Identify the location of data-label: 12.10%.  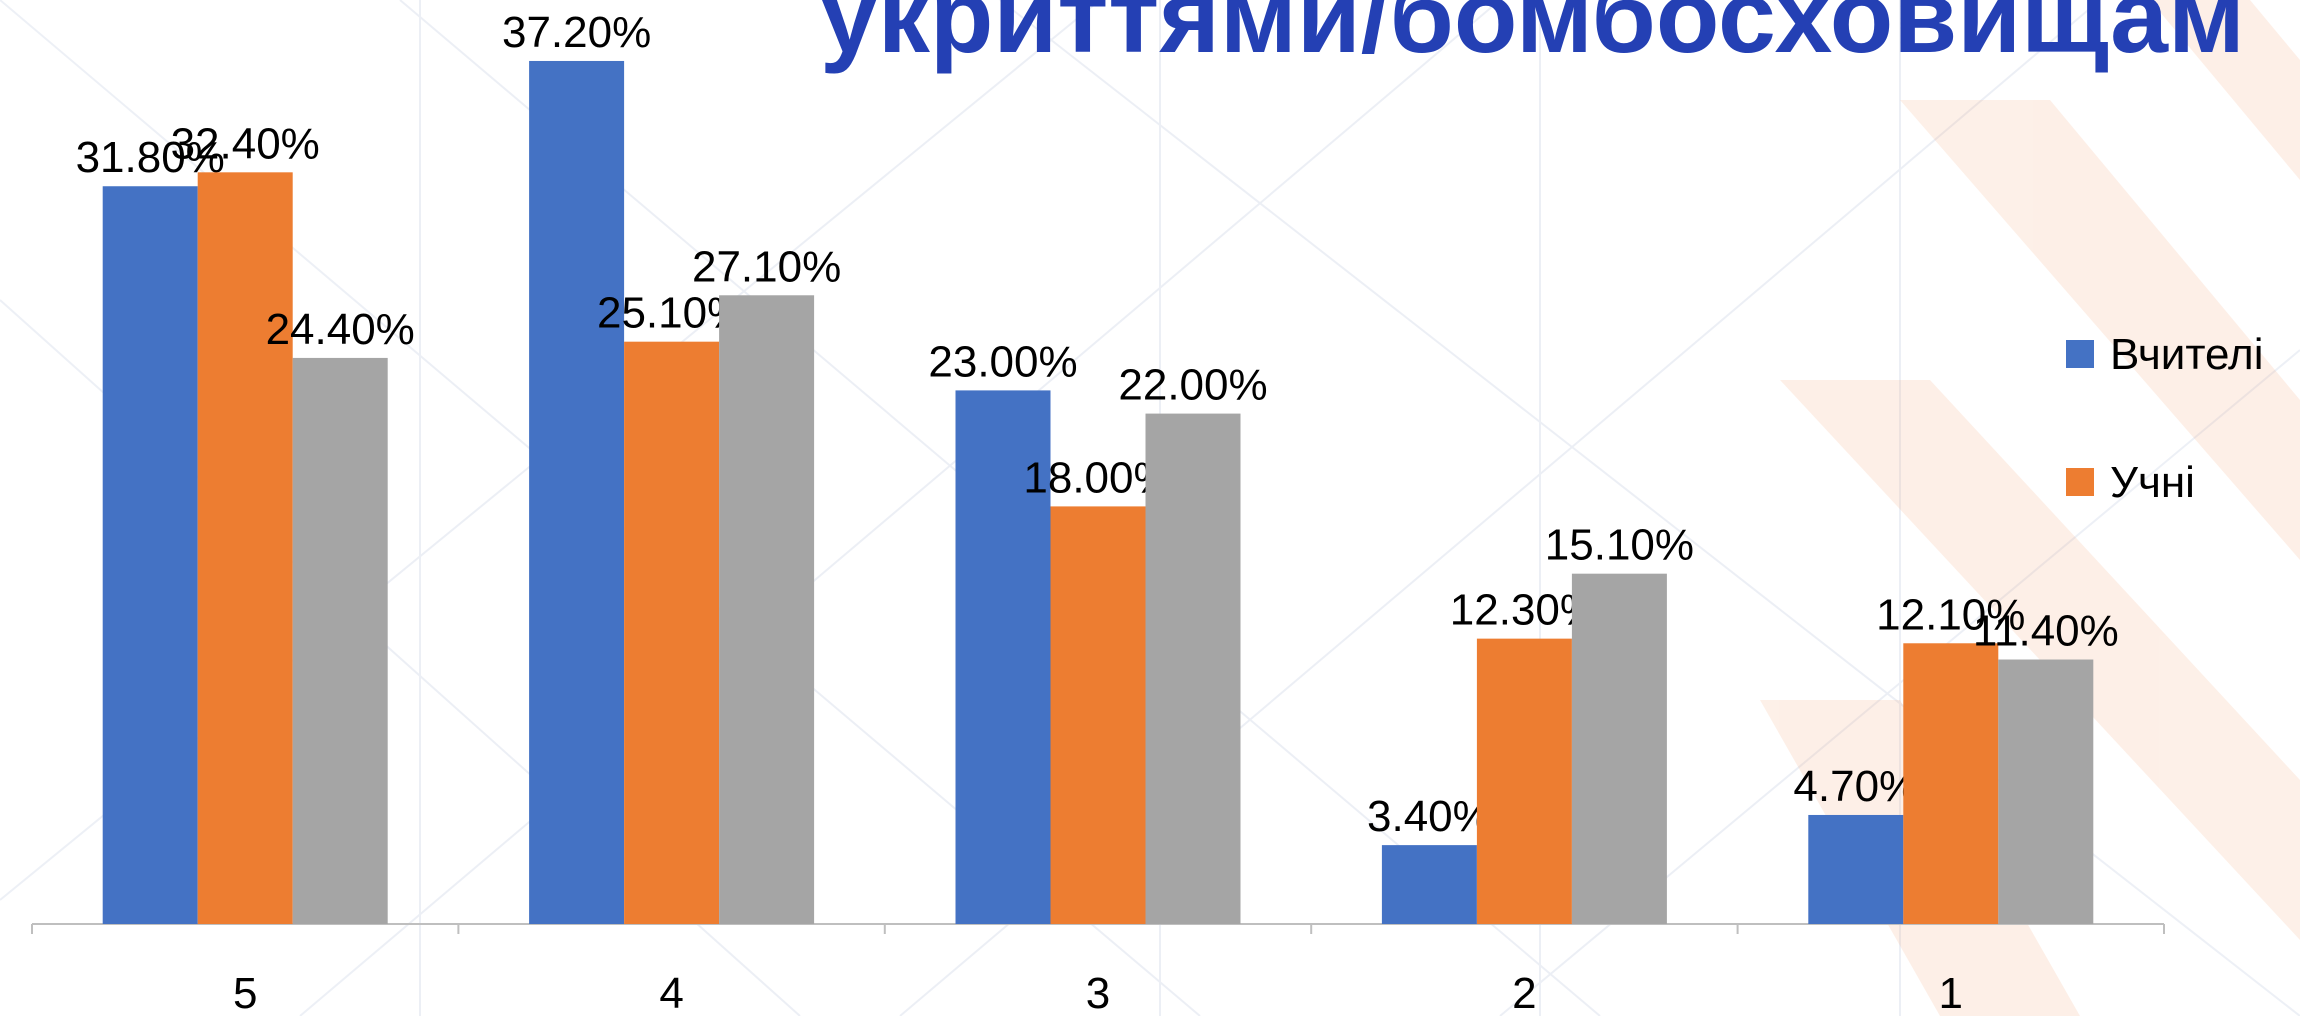
(1950, 614).